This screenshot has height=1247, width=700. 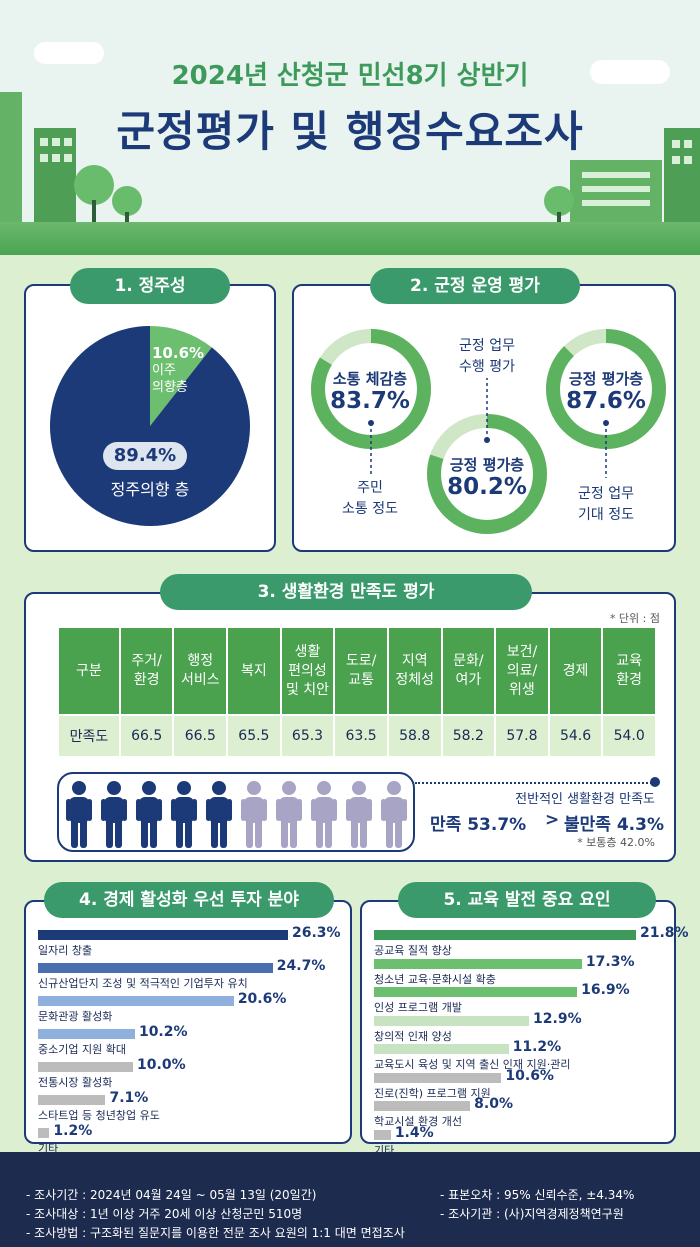 I want to click on satisfied-pct: 만족 53.7%, so click(x=478, y=825).